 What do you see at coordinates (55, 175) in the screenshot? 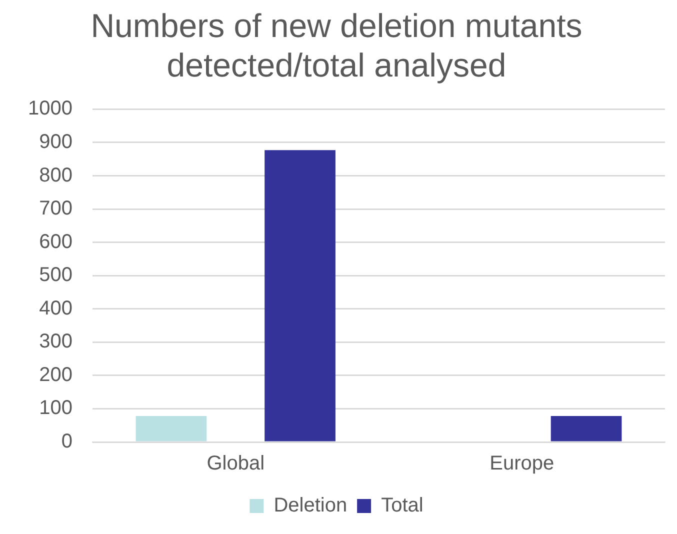
I see `y-tick-label: 800` at bounding box center [55, 175].